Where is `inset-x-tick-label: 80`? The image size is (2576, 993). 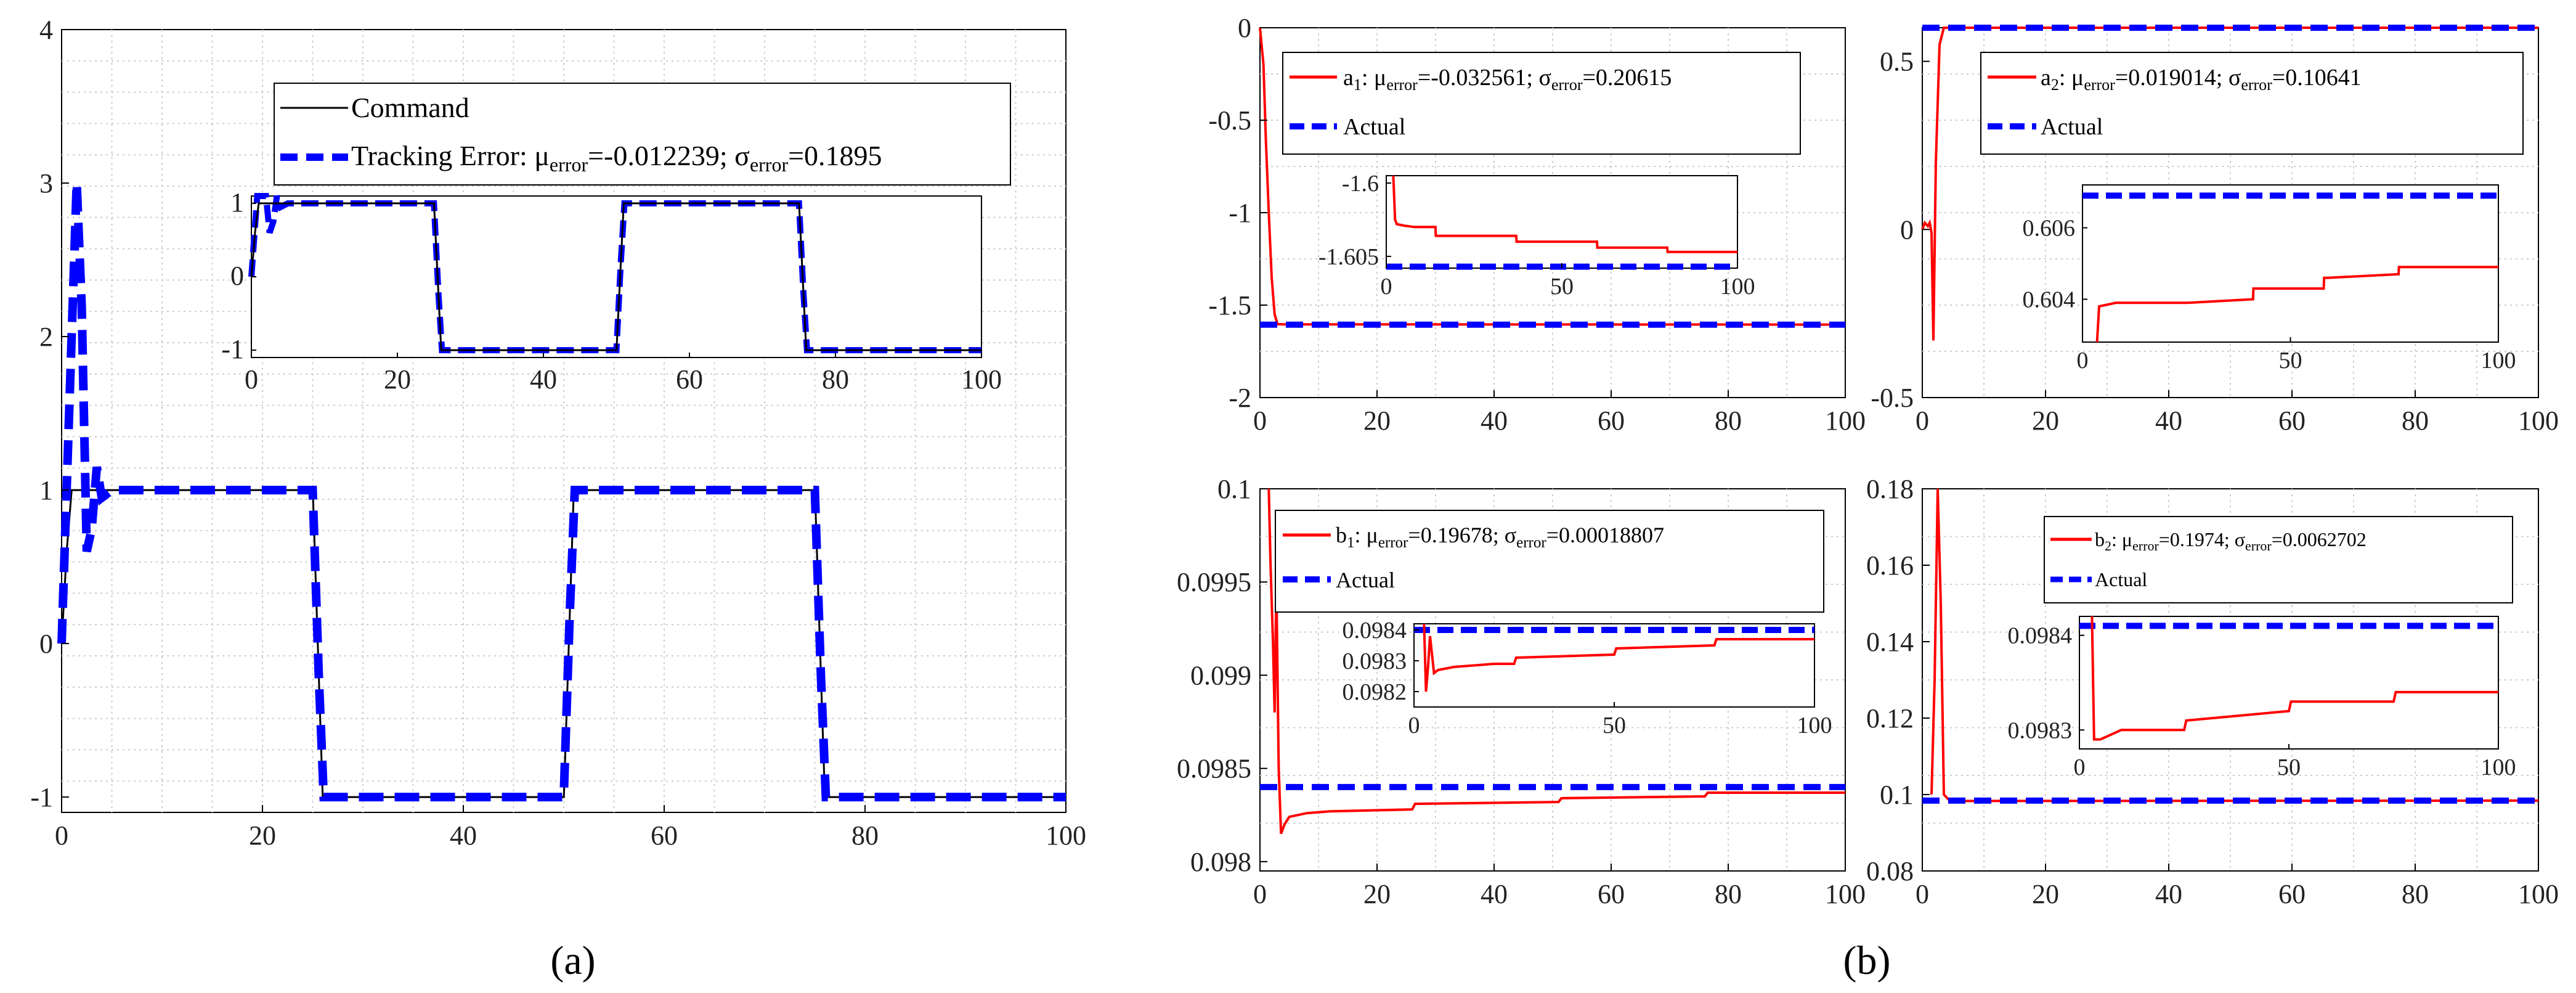 inset-x-tick-label: 80 is located at coordinates (835, 379).